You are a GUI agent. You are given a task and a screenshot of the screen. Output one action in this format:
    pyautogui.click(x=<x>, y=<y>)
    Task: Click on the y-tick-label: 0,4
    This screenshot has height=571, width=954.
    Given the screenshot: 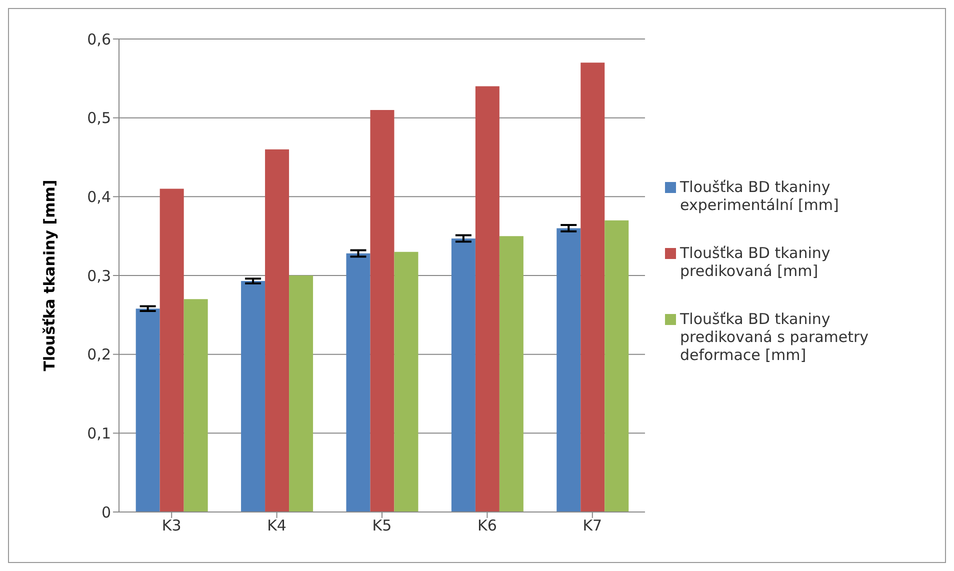 What is the action you would take?
    pyautogui.click(x=99, y=197)
    